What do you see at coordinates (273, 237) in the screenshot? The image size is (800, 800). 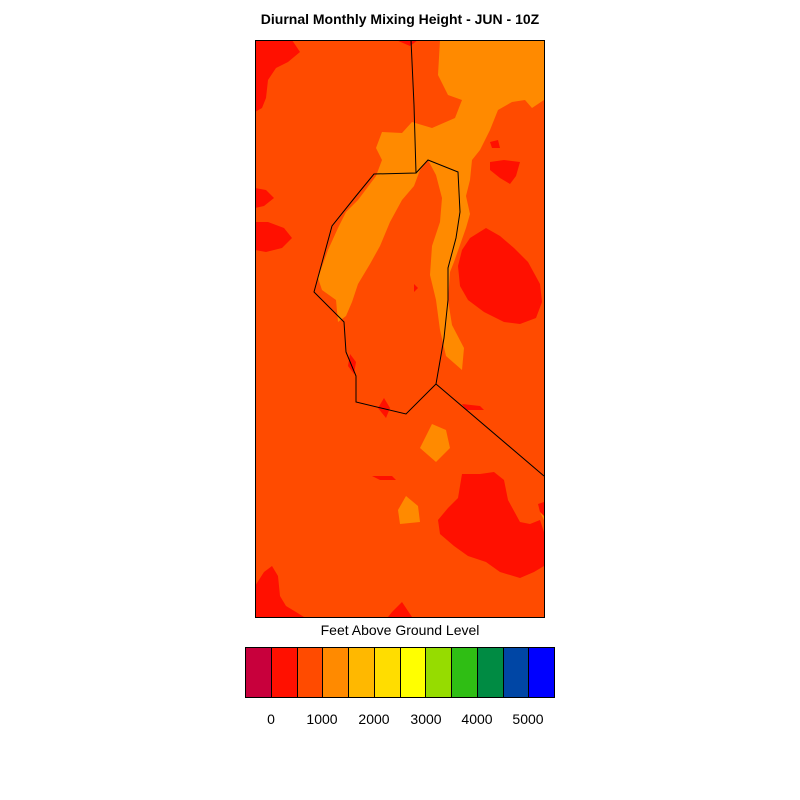 I see `low-band-w2` at bounding box center [273, 237].